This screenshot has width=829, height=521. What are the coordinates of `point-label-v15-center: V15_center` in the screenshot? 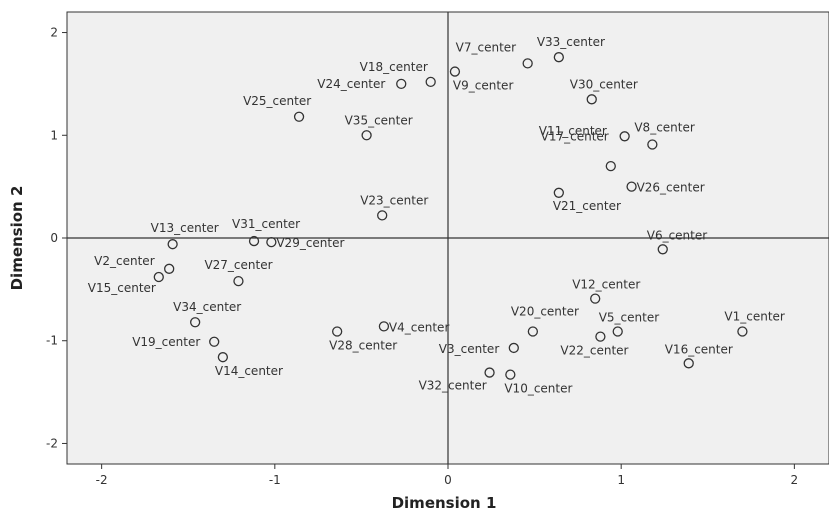 It's located at (122, 288).